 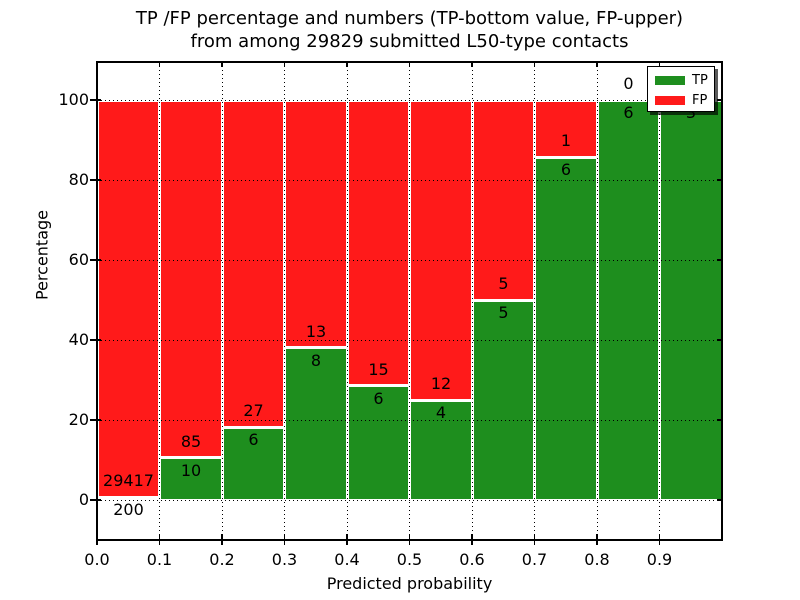 What do you see at coordinates (191, 441) in the screenshot?
I see `fp-count-label: 85` at bounding box center [191, 441].